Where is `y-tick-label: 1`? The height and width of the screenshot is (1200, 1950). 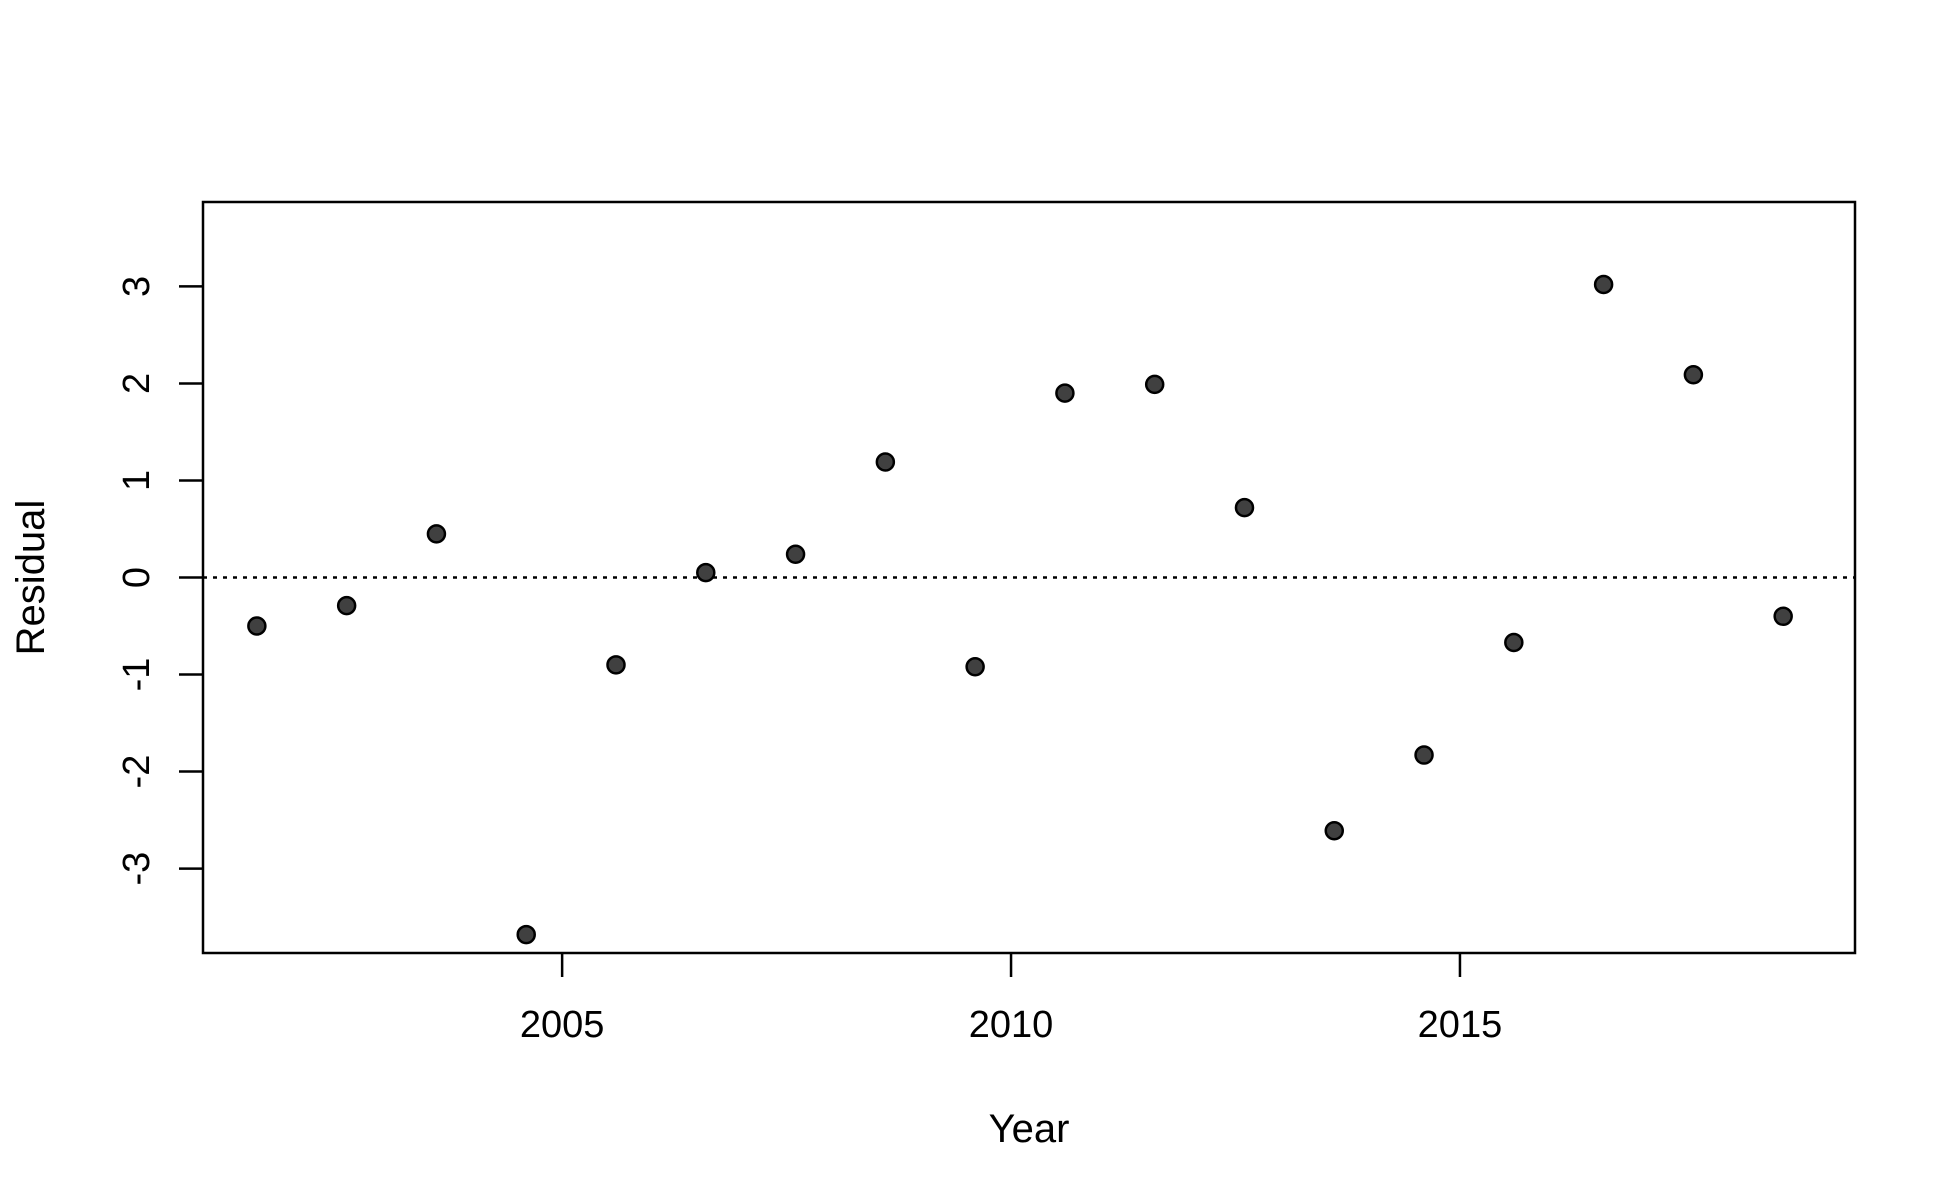 y-tick-label: 1 is located at coordinates (137, 480).